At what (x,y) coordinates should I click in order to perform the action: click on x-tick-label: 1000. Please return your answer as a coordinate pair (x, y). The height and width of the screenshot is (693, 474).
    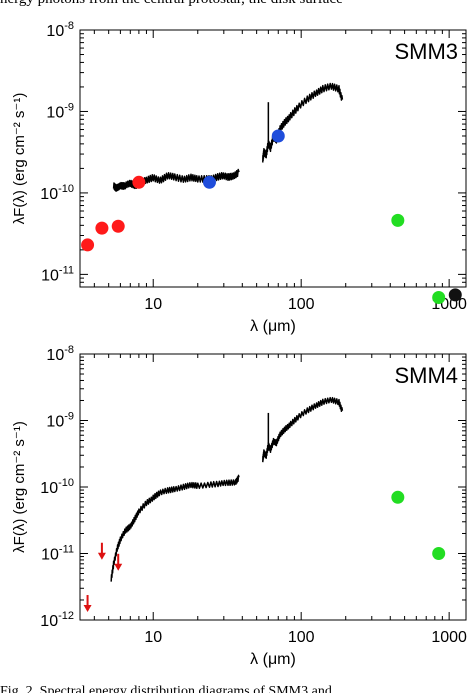
    Looking at the image, I should click on (449, 637).